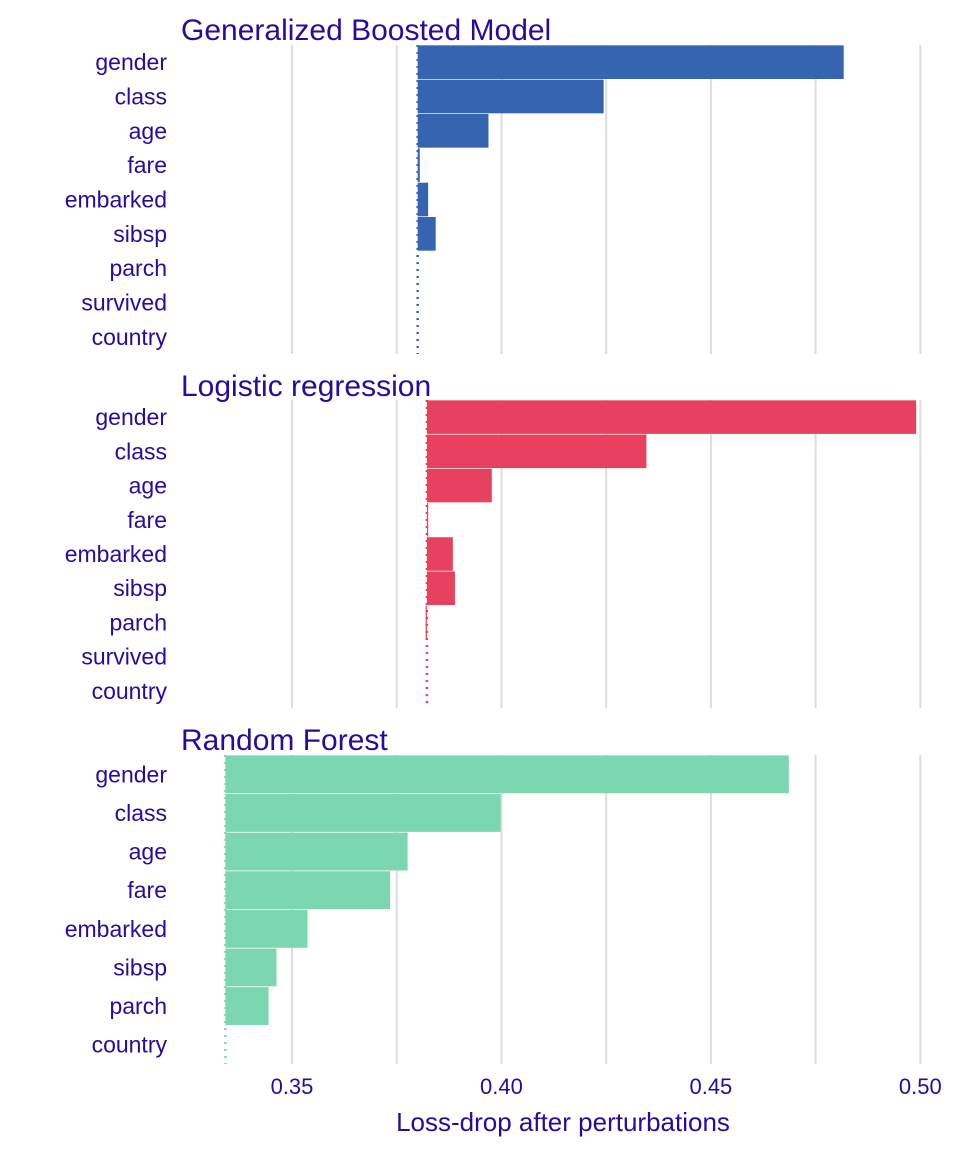 This screenshot has width=960, height=1152. I want to click on x-axis: 0.35 0.40 0.45 0.50, so click(606, 1086).